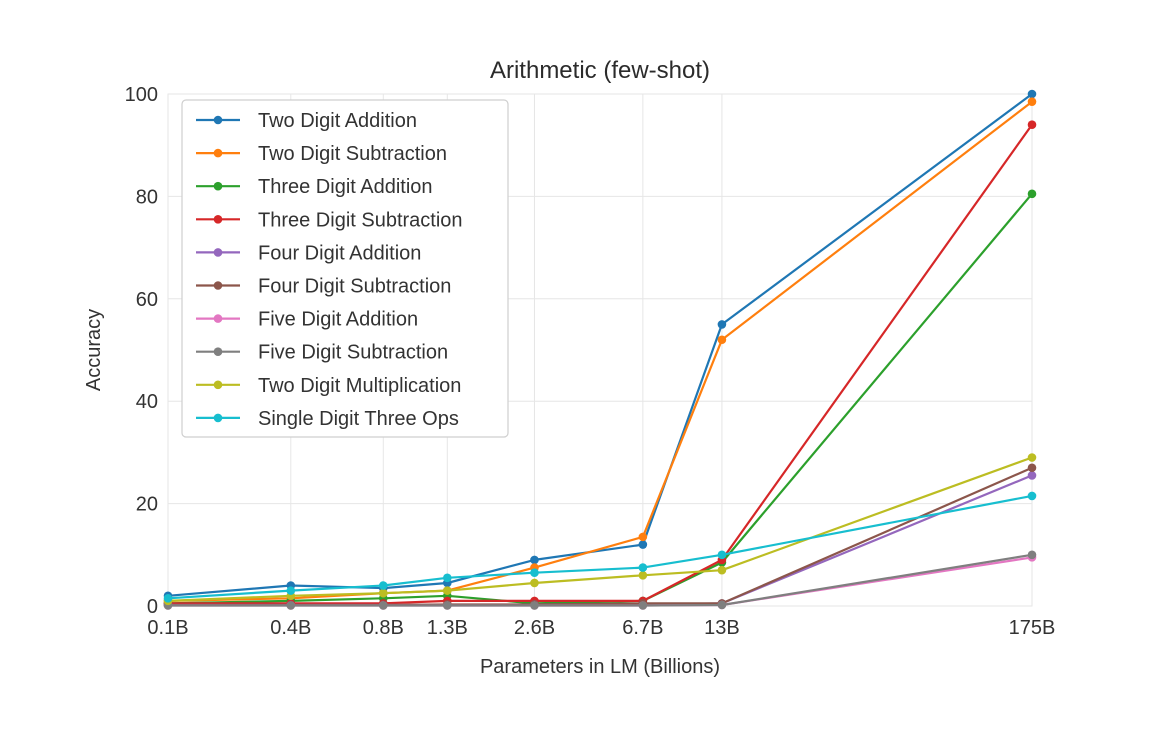  What do you see at coordinates (352, 154) in the screenshot?
I see `legend-label: Two Digit Subtraction` at bounding box center [352, 154].